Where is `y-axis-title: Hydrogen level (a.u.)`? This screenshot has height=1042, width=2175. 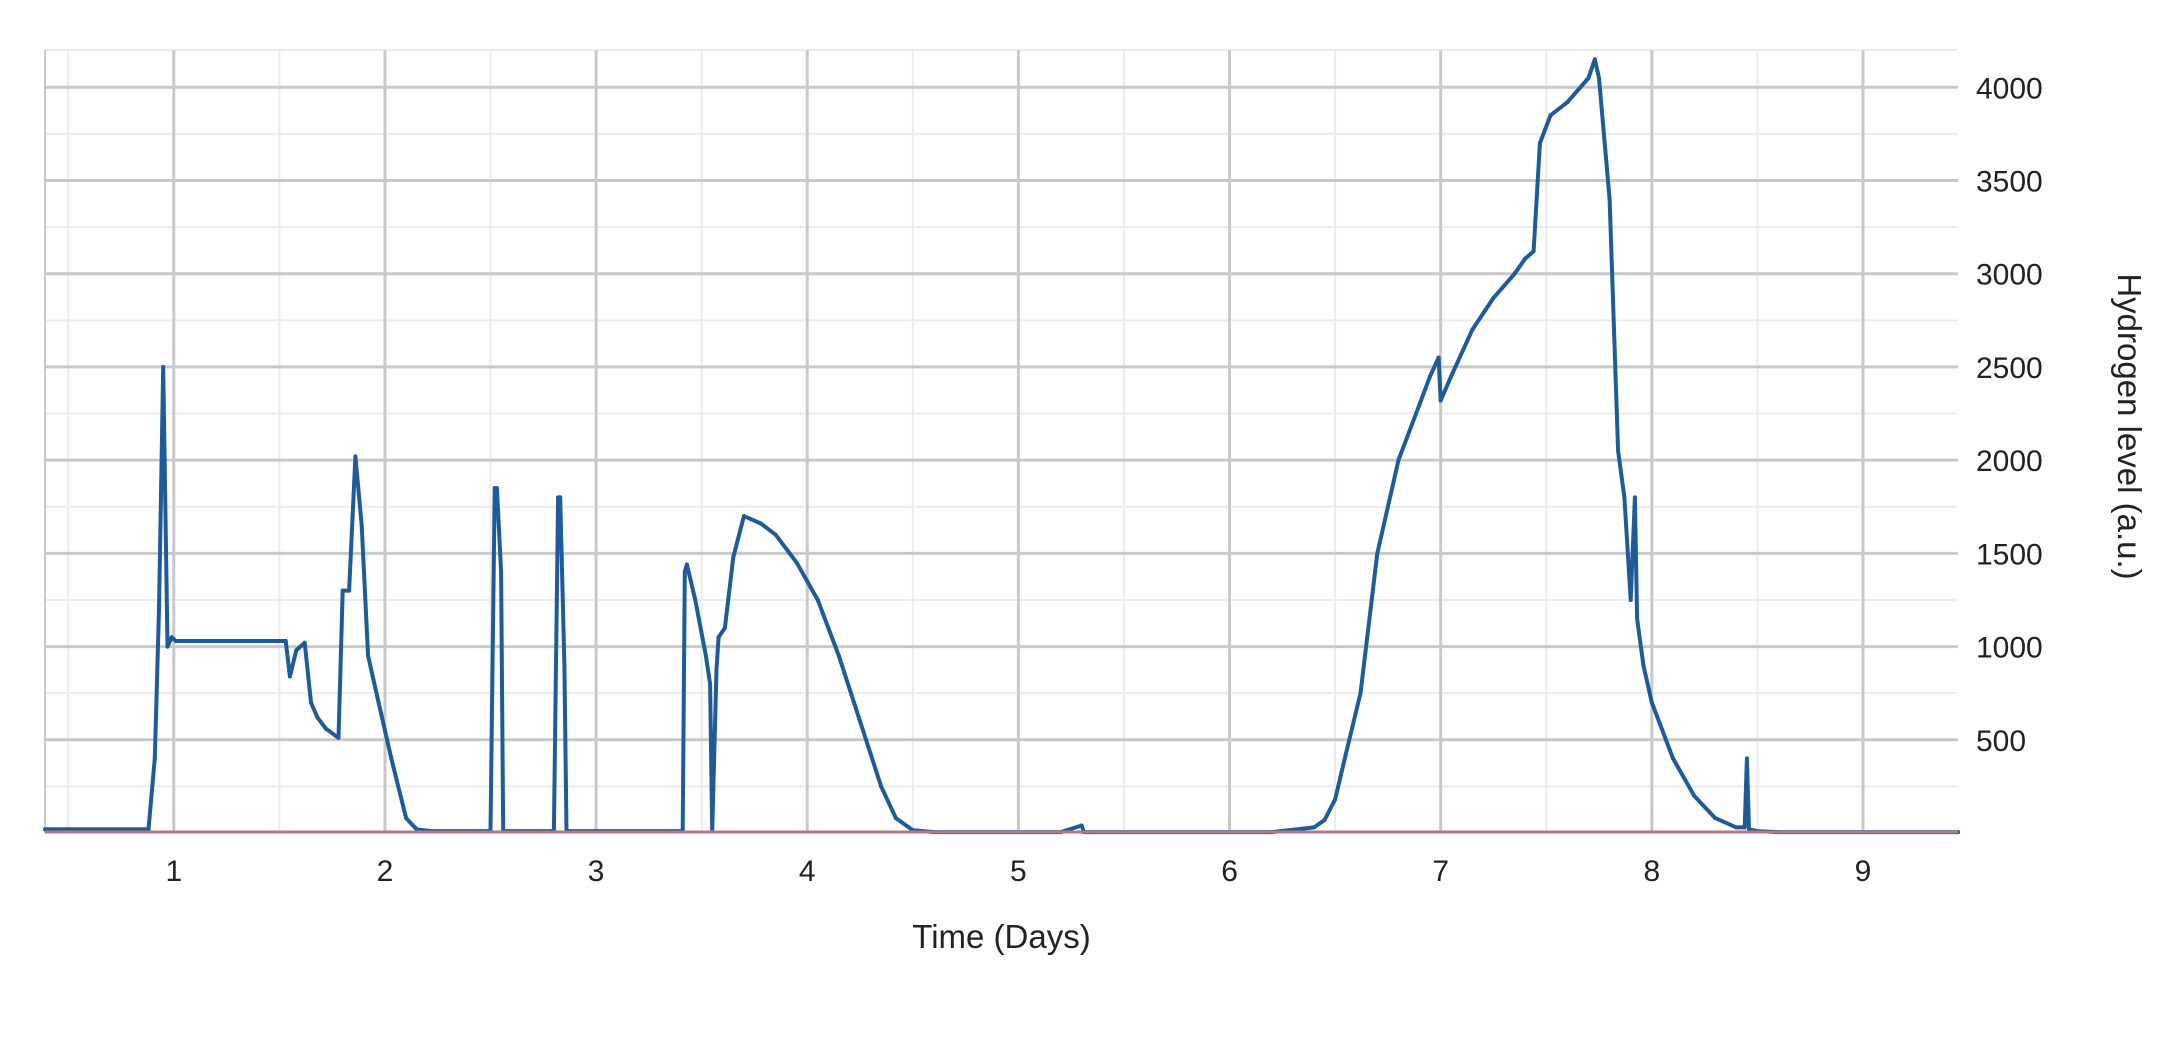
y-axis-title: Hydrogen level (a.u.) is located at coordinates (2129, 426).